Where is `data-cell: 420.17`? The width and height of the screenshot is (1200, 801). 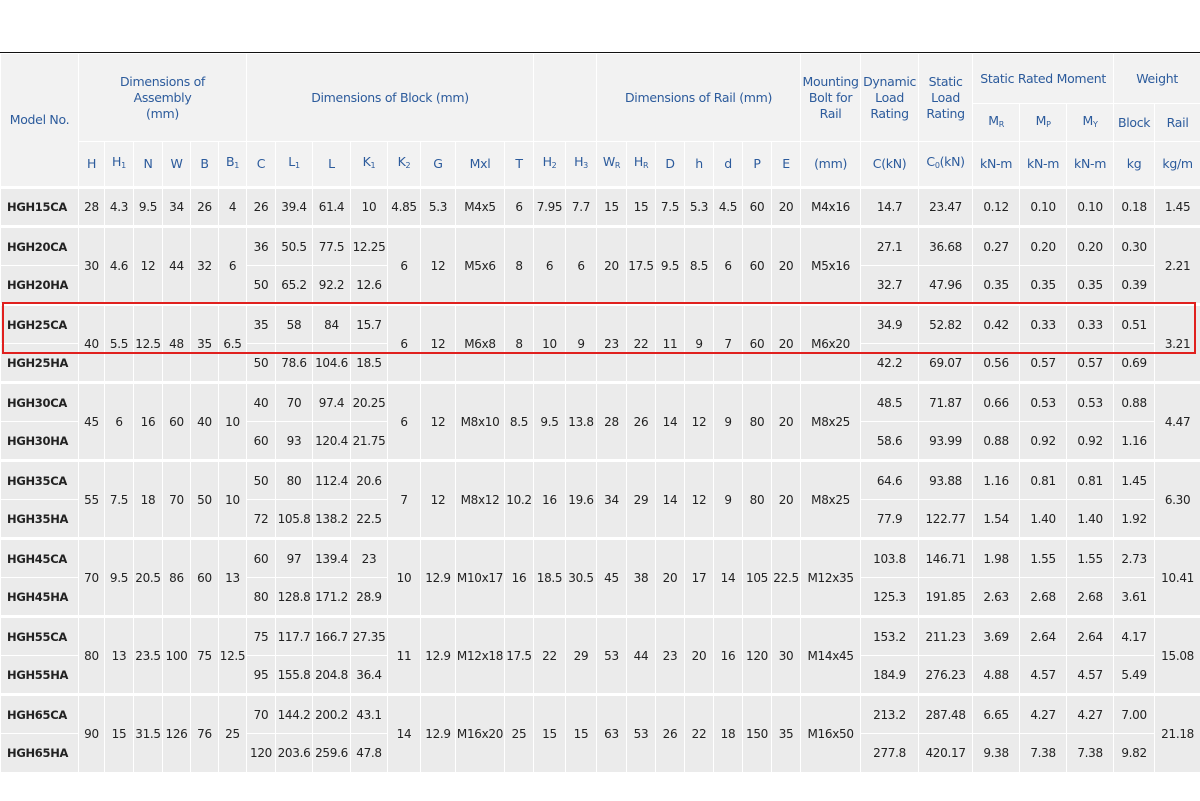 data-cell: 420.17 is located at coordinates (946, 753).